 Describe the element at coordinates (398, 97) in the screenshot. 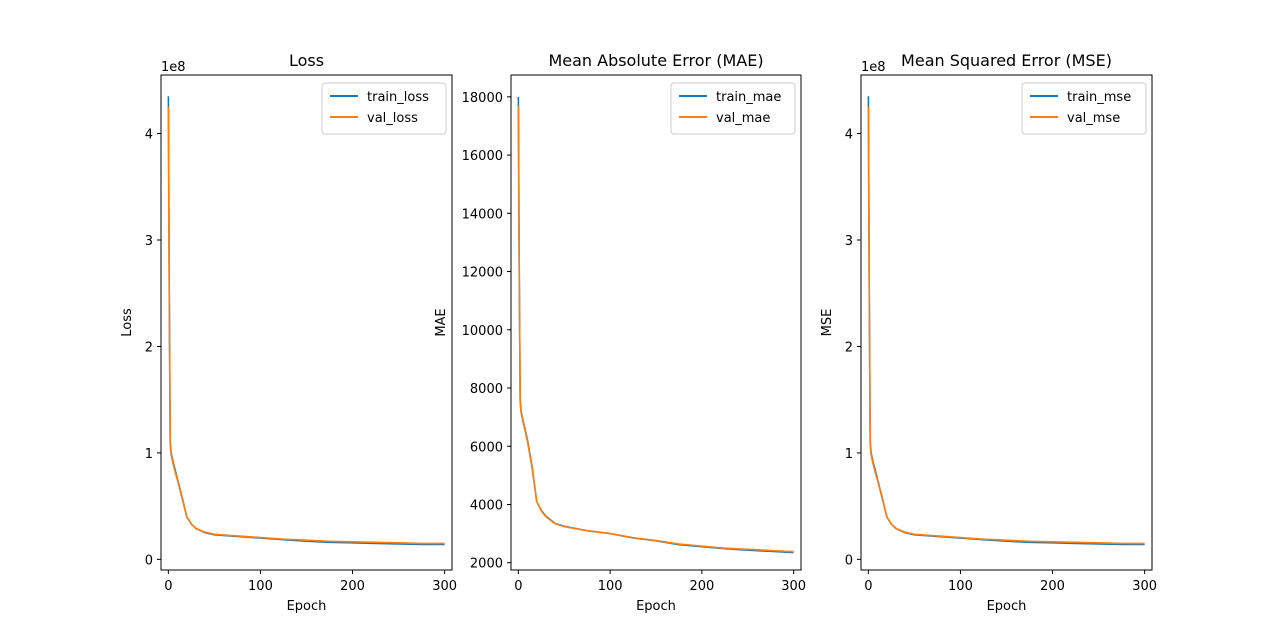

I see `chart-1-legend-label-train-loss: train_loss` at that location.